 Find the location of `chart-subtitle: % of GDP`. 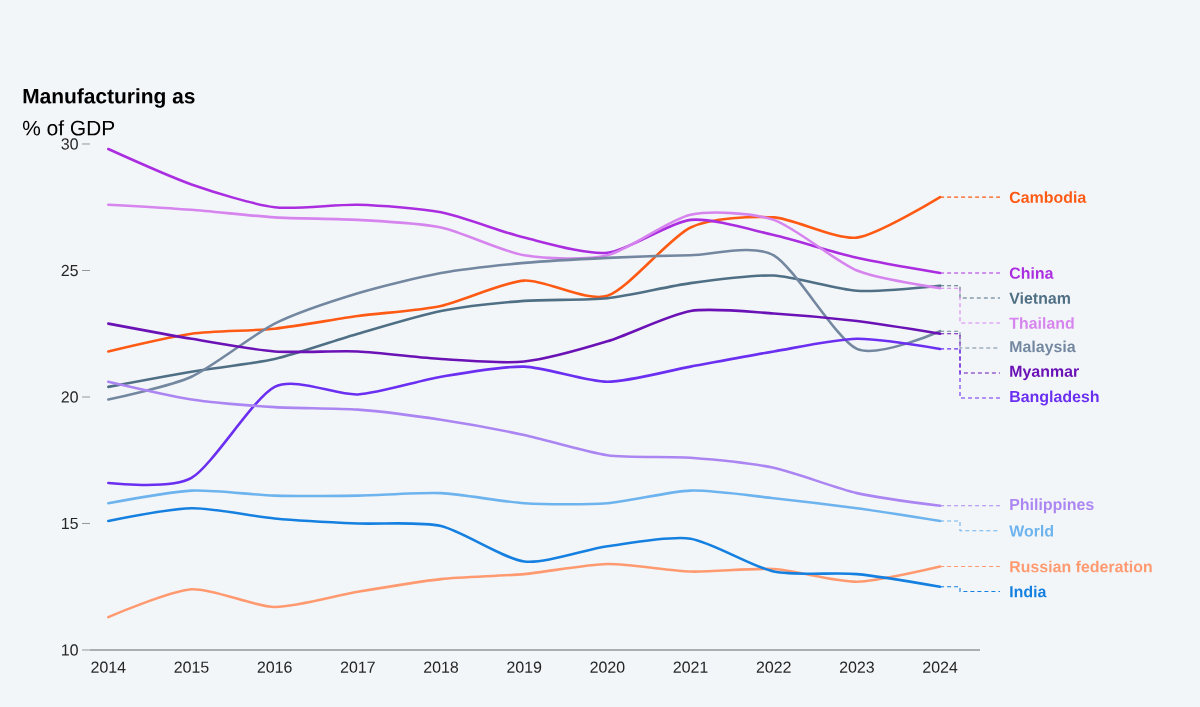

chart-subtitle: % of GDP is located at coordinates (68, 128).